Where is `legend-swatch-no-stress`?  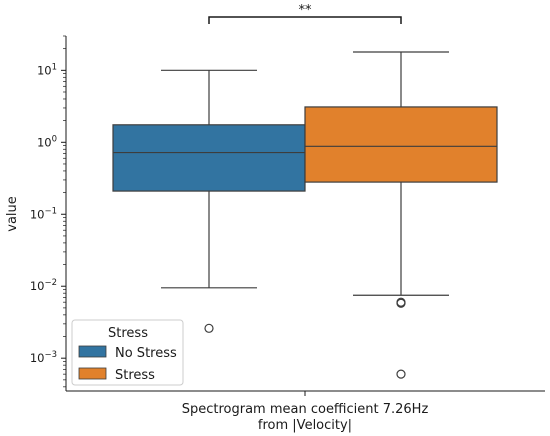 legend-swatch-no-stress is located at coordinates (92, 351).